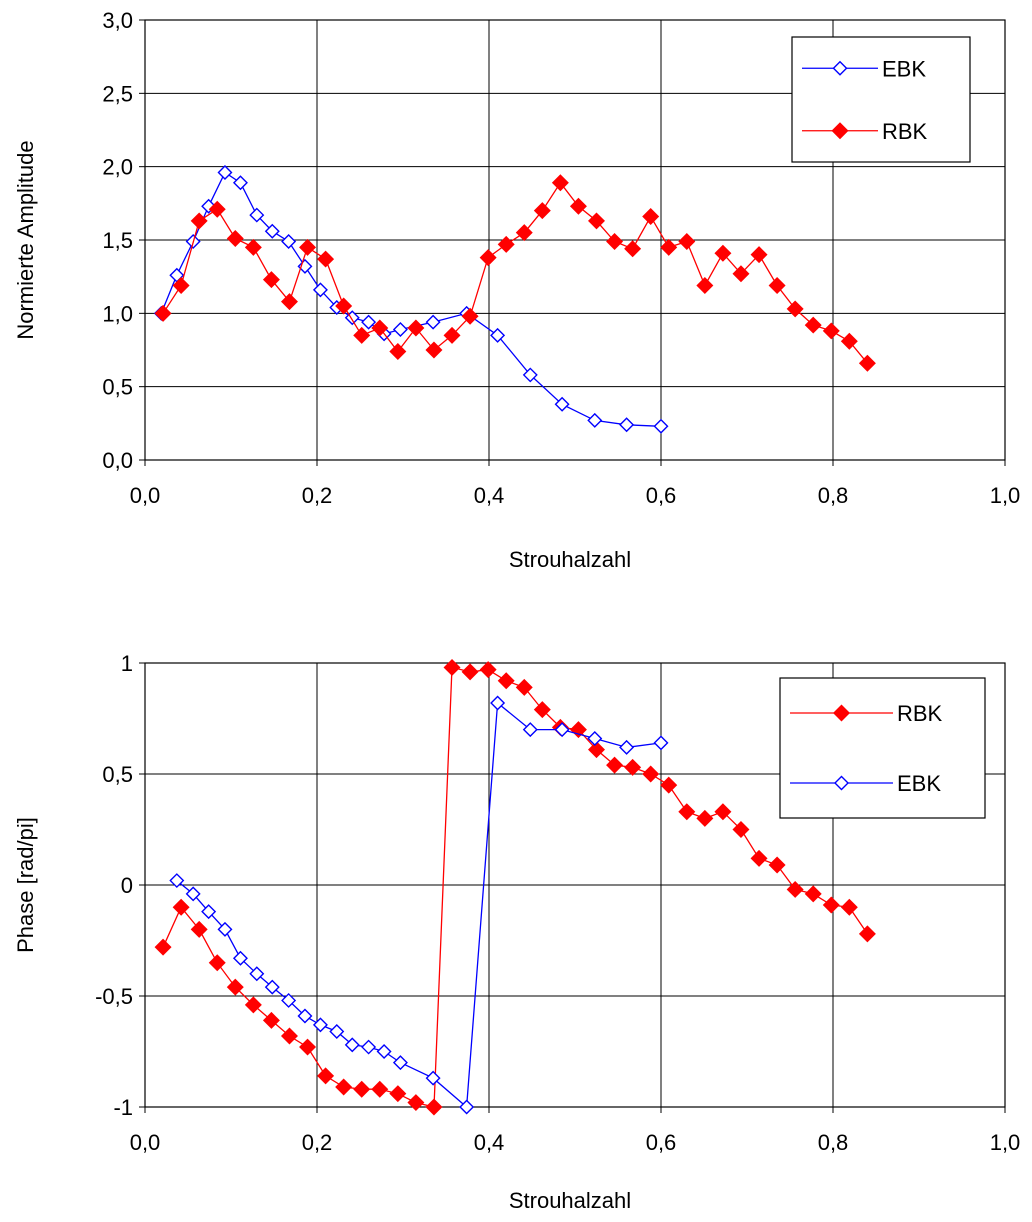 The width and height of the screenshot is (1032, 1222). I want to click on y-tick-label: 2,5, so click(117, 93).